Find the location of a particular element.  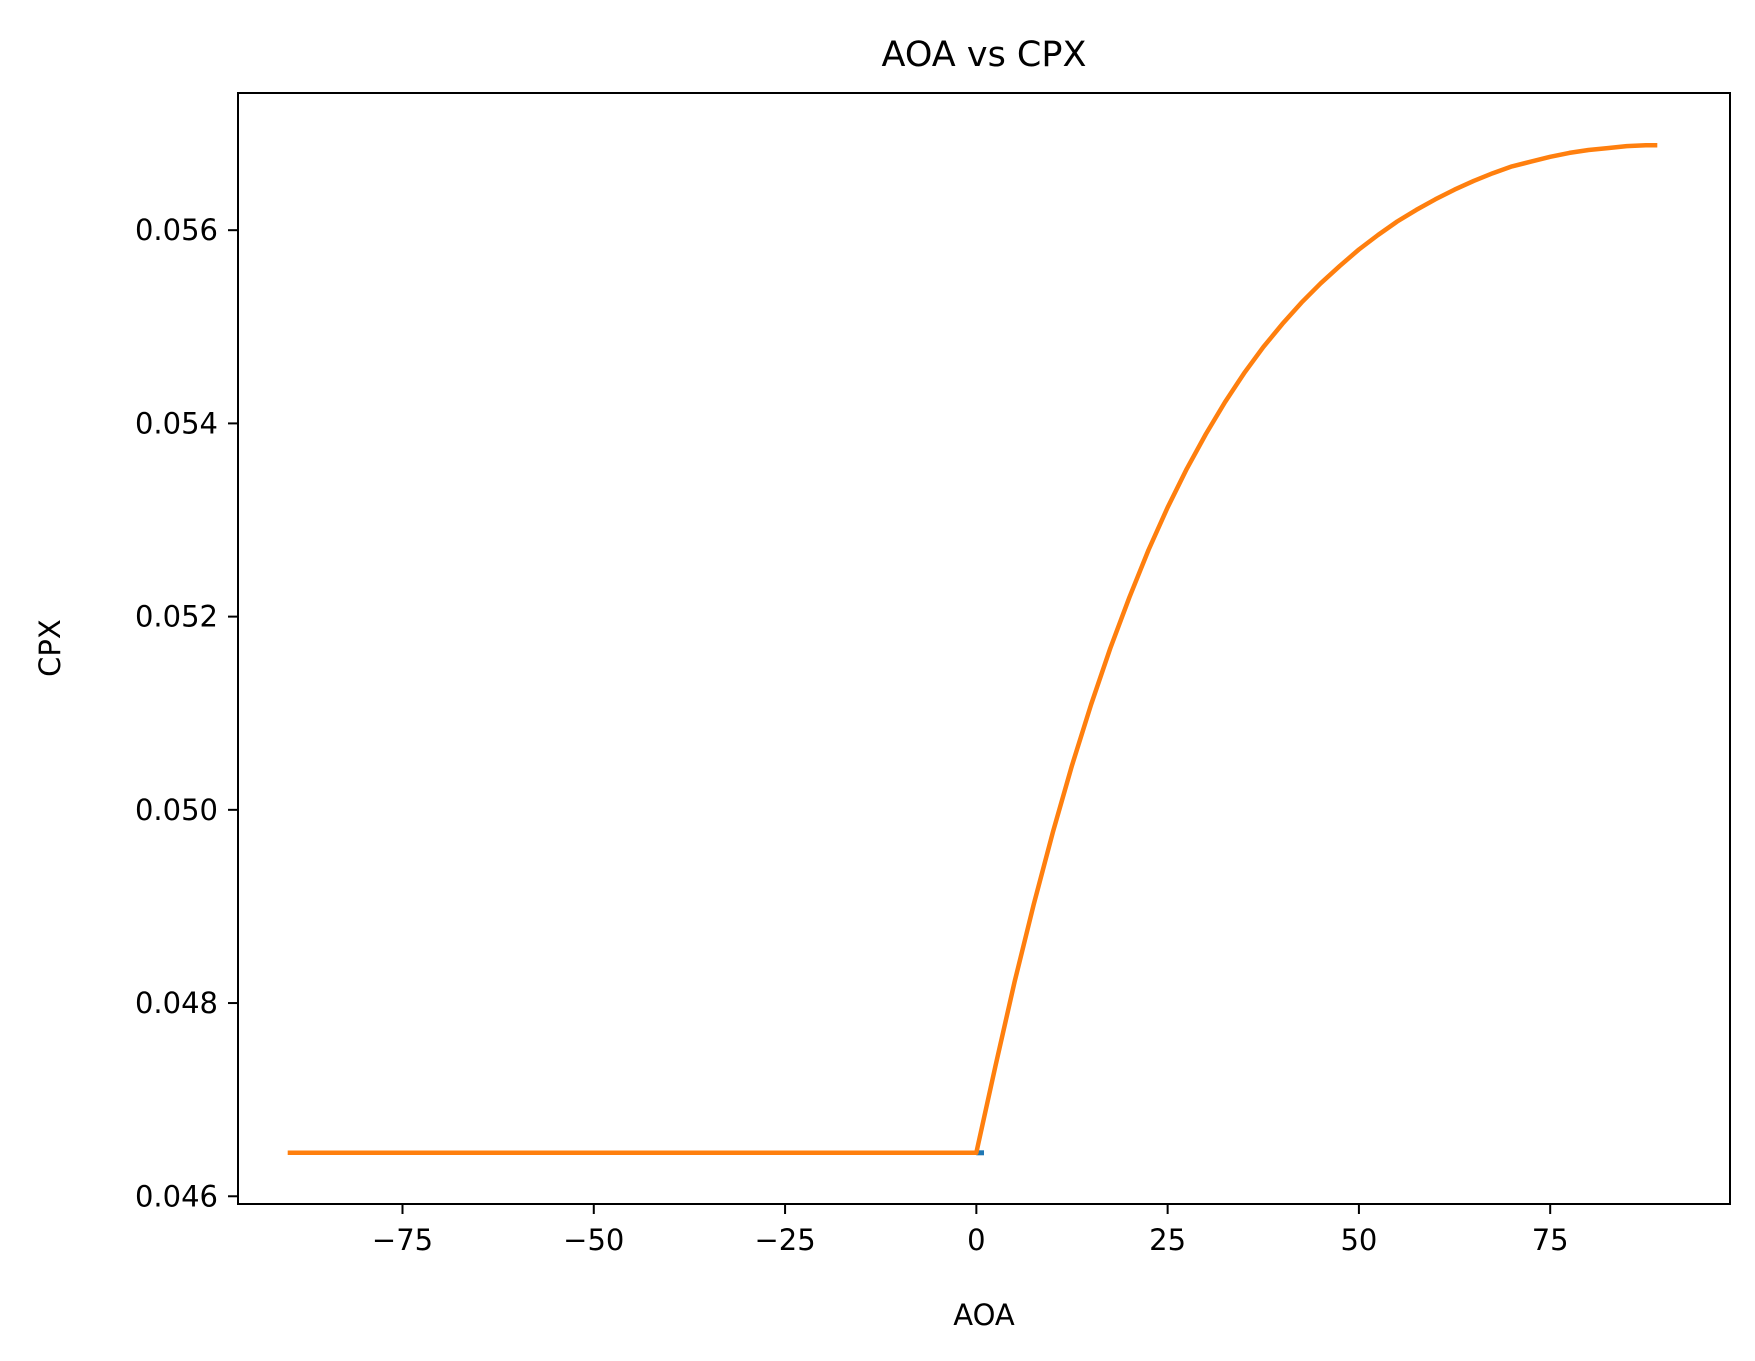

y-axis: 0.046 0.048 0.050 0.052 0.054 0.056 is located at coordinates (186, 713).